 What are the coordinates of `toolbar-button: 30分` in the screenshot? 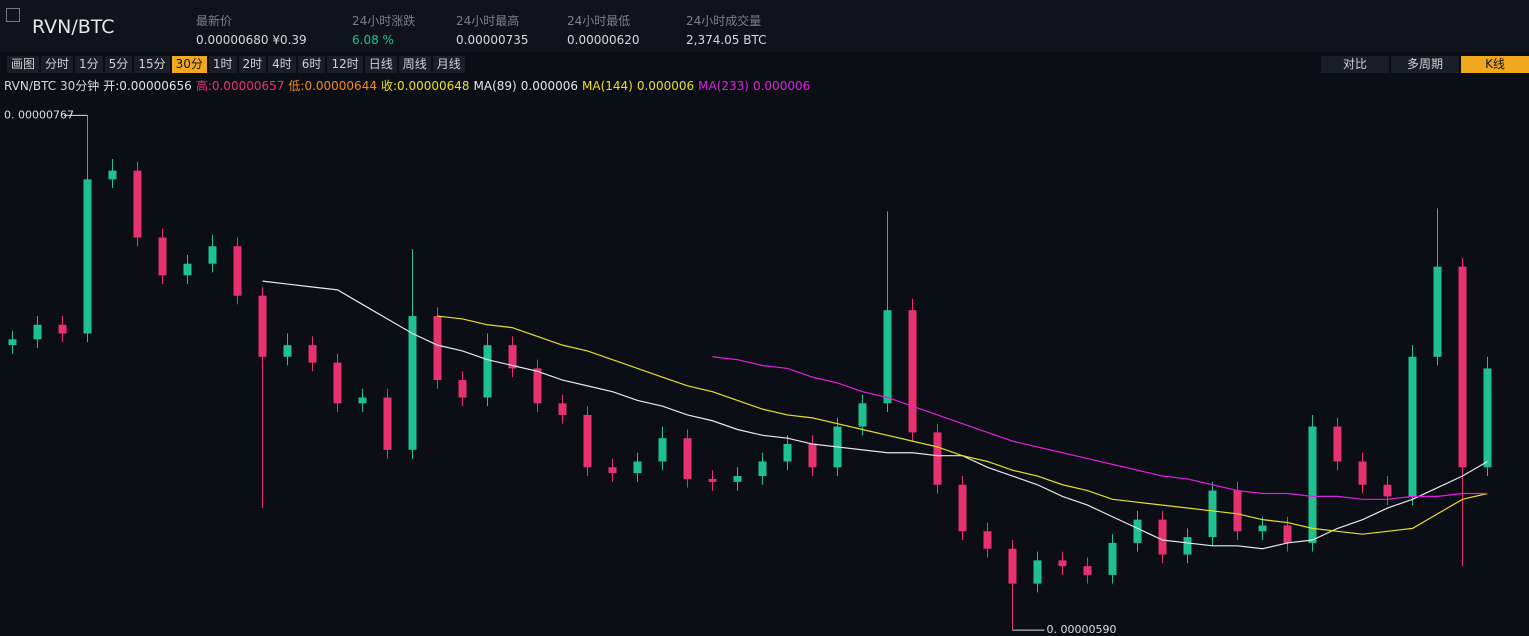 It's located at (189, 64).